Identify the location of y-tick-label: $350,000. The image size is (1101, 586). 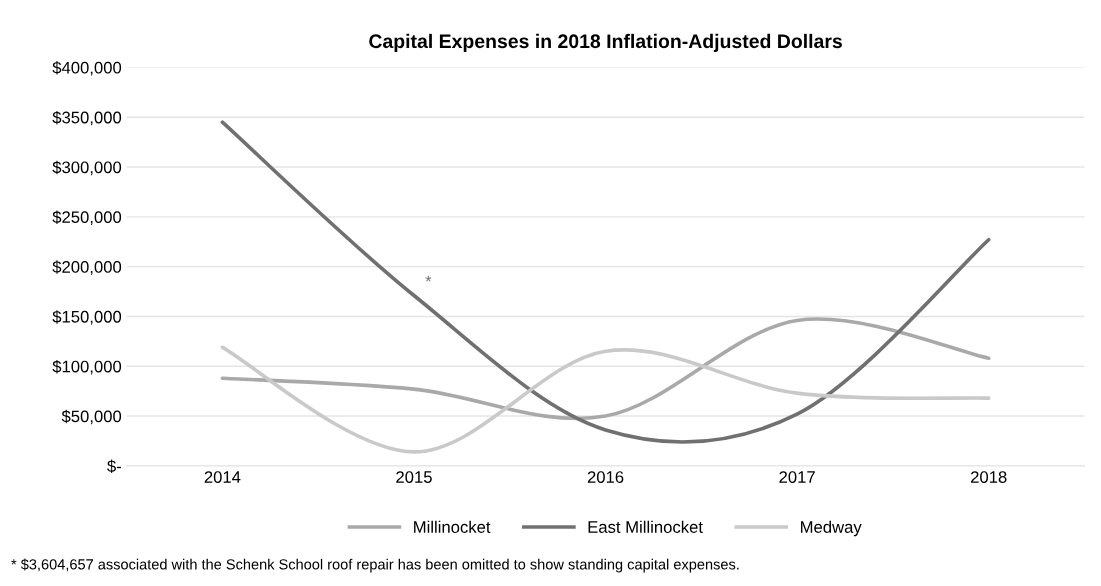
(87, 118).